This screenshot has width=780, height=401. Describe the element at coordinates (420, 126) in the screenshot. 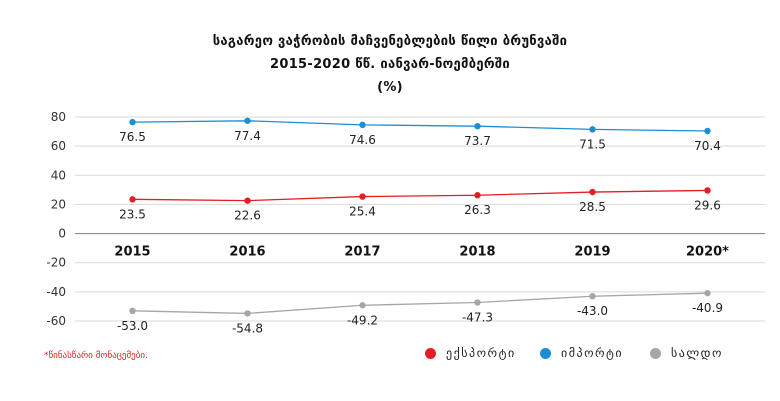

I see `series-line-import` at that location.